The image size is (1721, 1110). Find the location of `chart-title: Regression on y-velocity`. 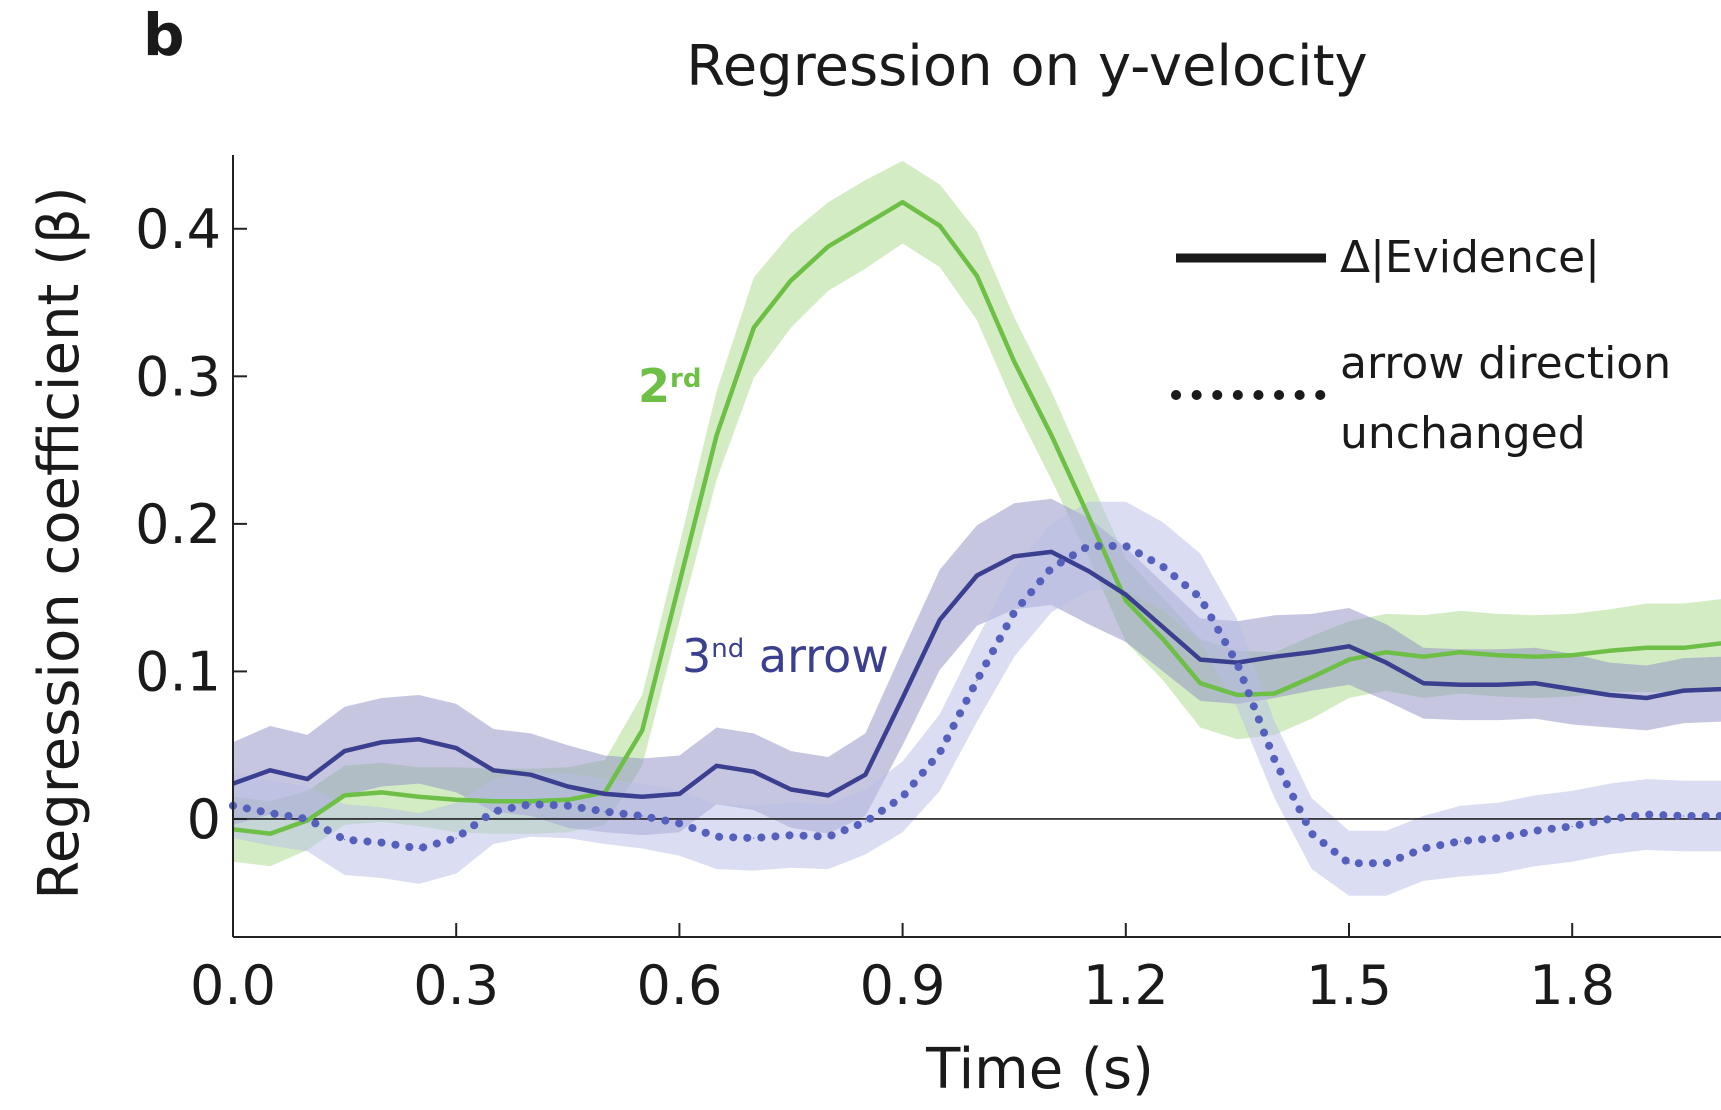

chart-title: Regression on y-velocity is located at coordinates (1026, 66).